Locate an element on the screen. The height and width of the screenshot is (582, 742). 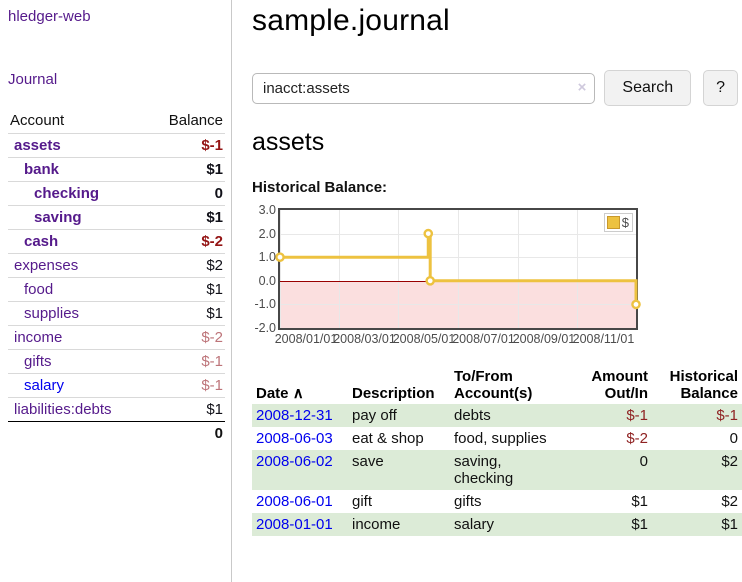
data-point-marker is located at coordinates (430, 281).